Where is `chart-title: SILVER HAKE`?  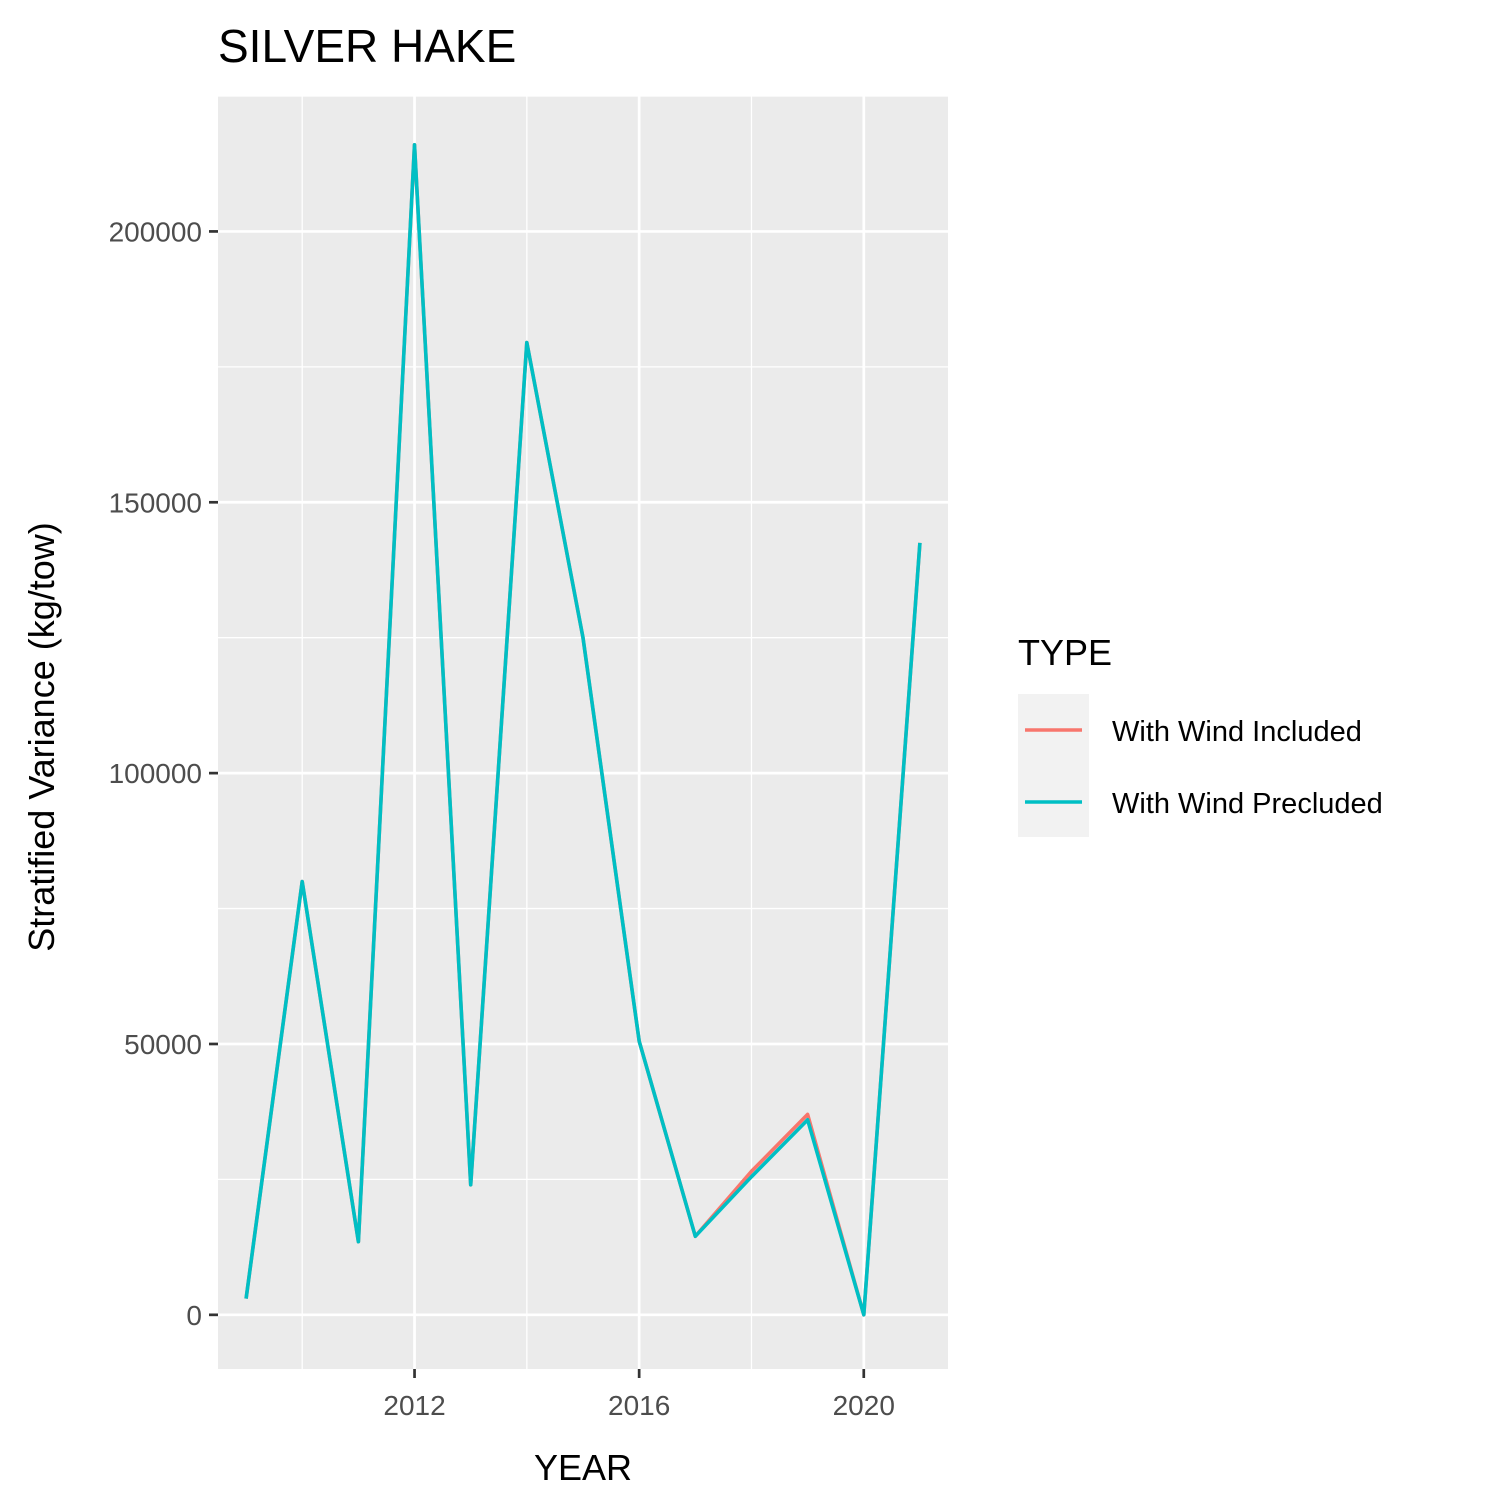 chart-title: SILVER HAKE is located at coordinates (367, 46).